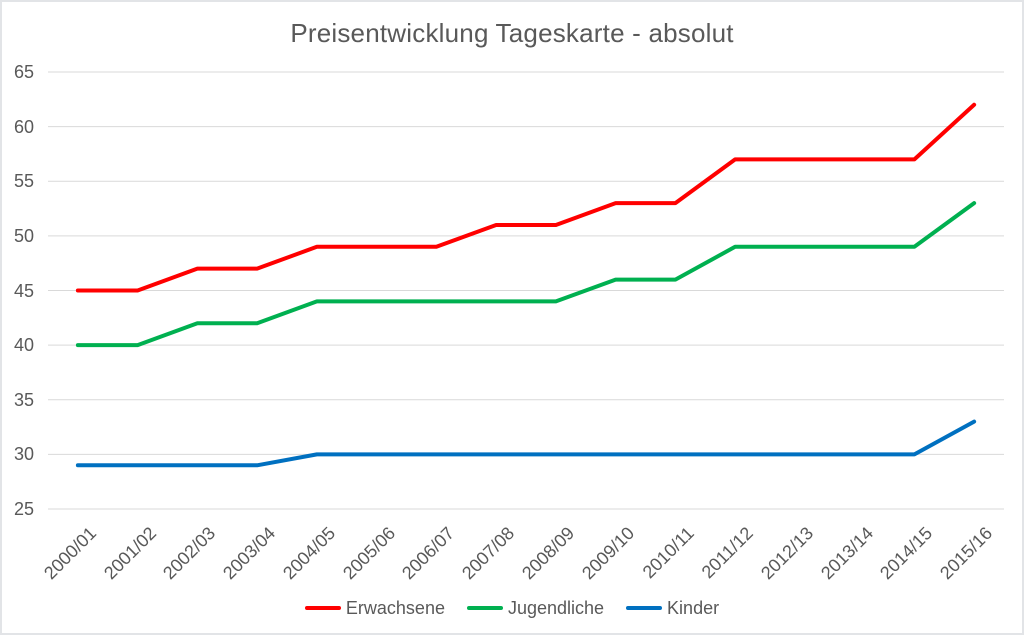  Describe the element at coordinates (23, 235) in the screenshot. I see `y-axis-label: 50` at that location.